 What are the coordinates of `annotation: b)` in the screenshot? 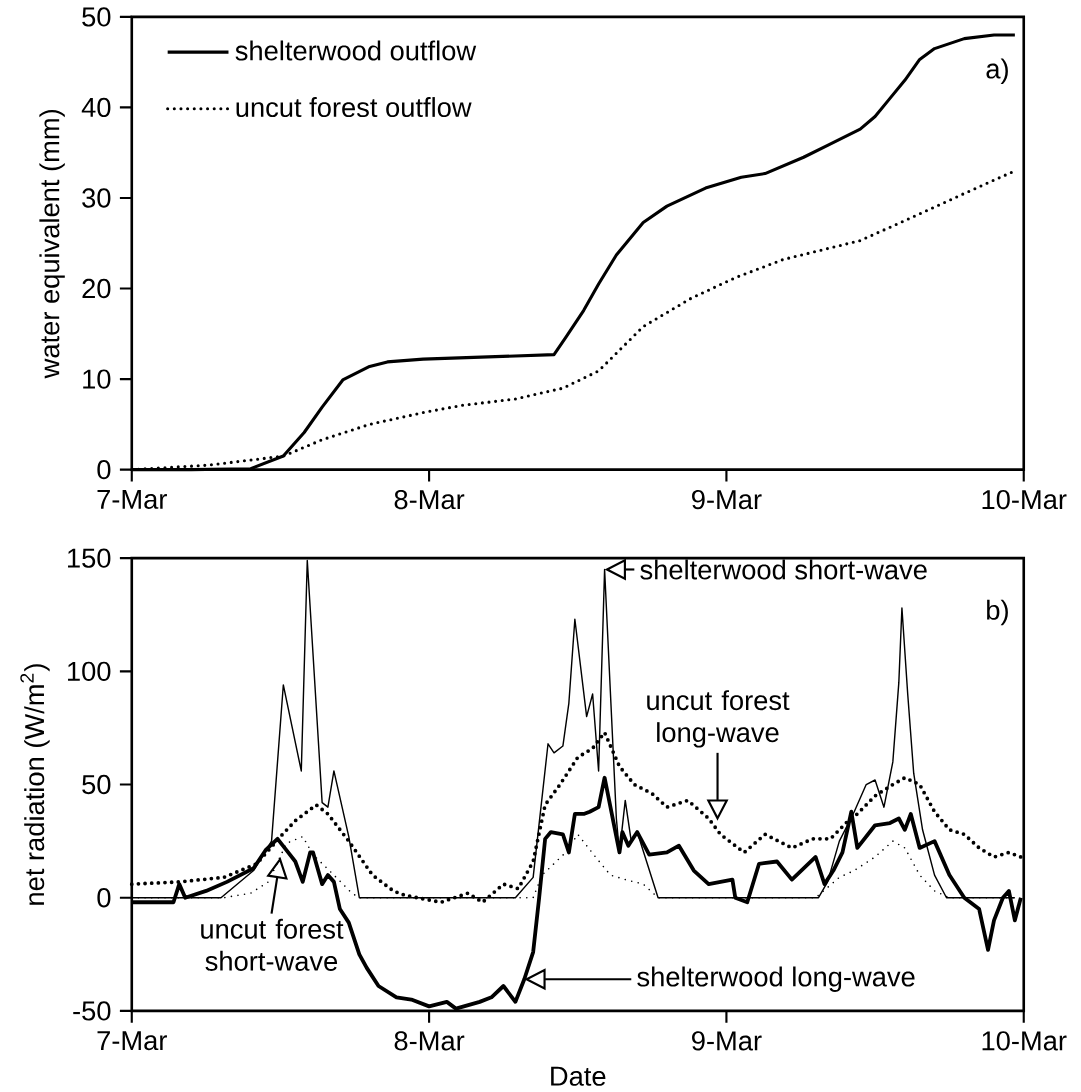 It's located at (997, 612).